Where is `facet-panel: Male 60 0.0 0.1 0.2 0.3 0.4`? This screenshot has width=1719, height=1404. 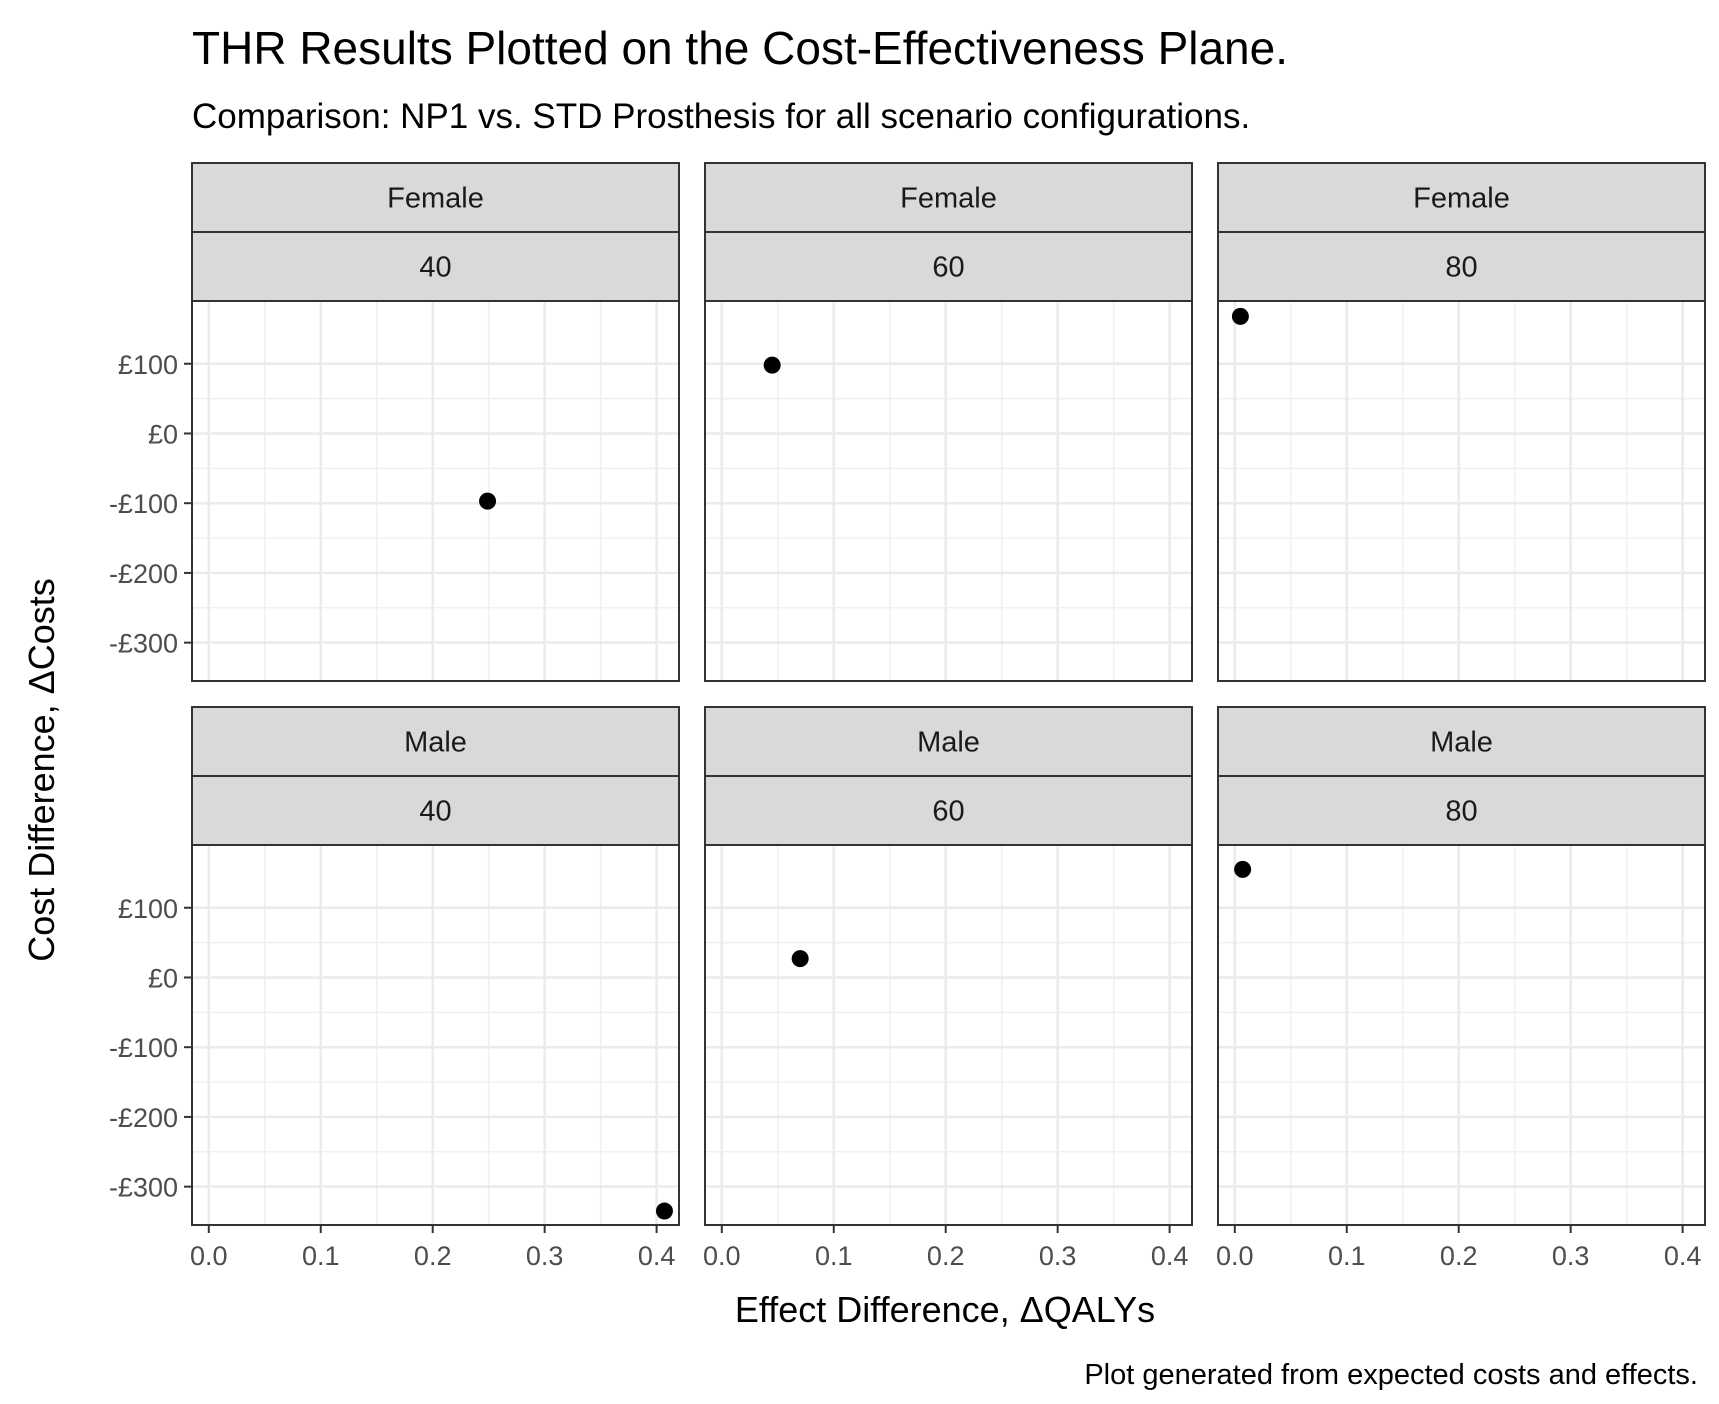
facet-panel: Male 60 0.0 0.1 0.2 0.3 0.4 is located at coordinates (948, 988).